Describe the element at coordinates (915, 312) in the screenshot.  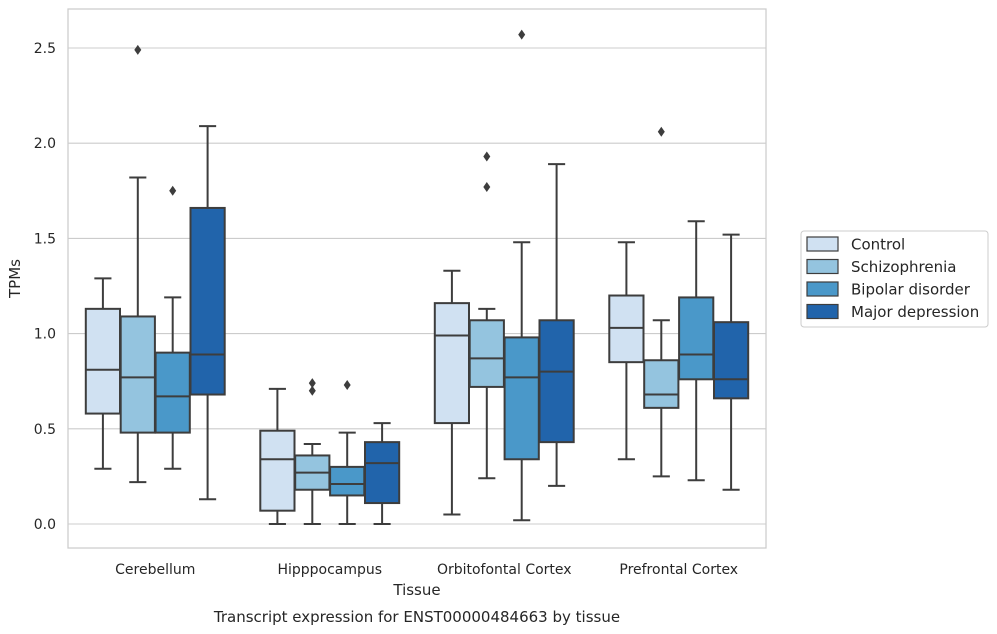
I see `legend-label: Major depression` at that location.